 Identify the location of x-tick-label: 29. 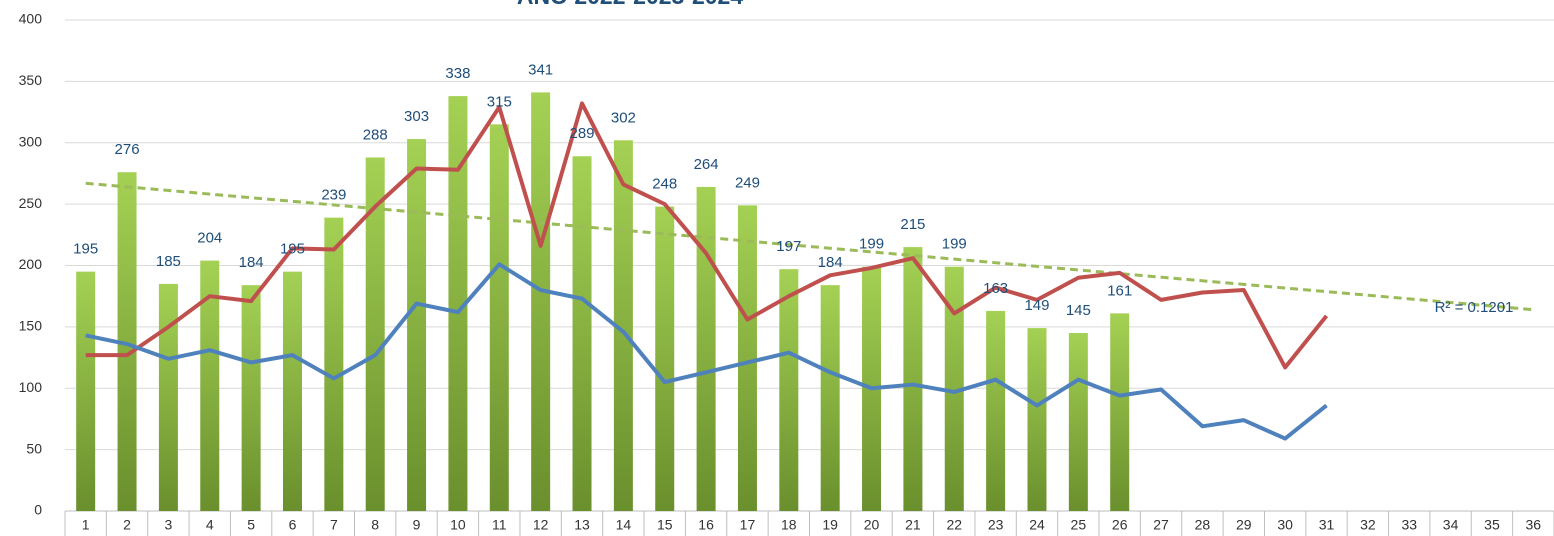
(1244, 525).